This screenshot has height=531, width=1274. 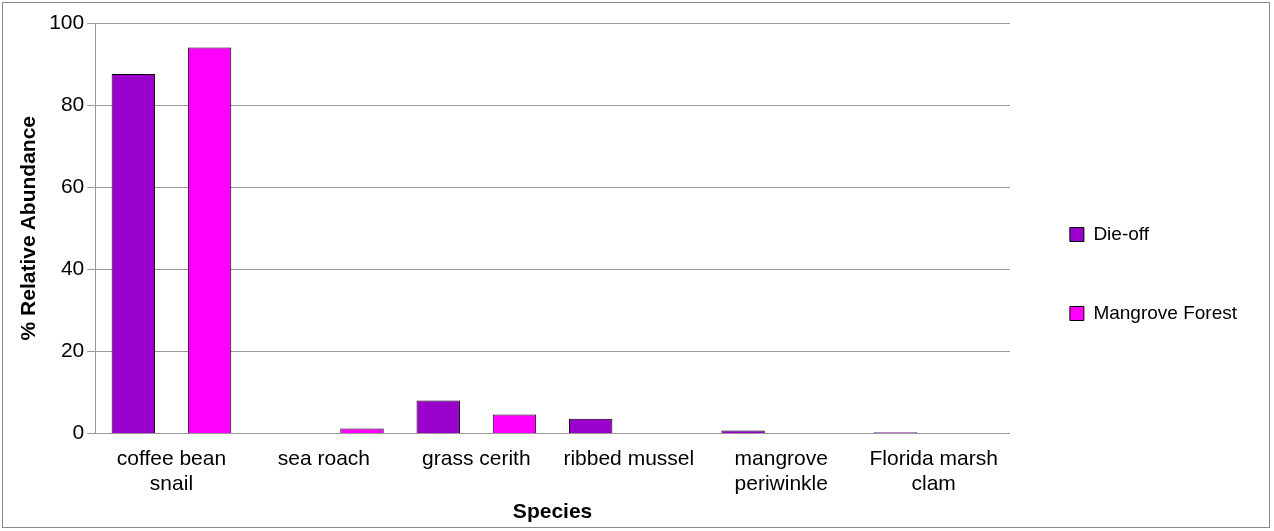 I want to click on y-axis-title: % Relative Abundance, so click(x=28, y=228).